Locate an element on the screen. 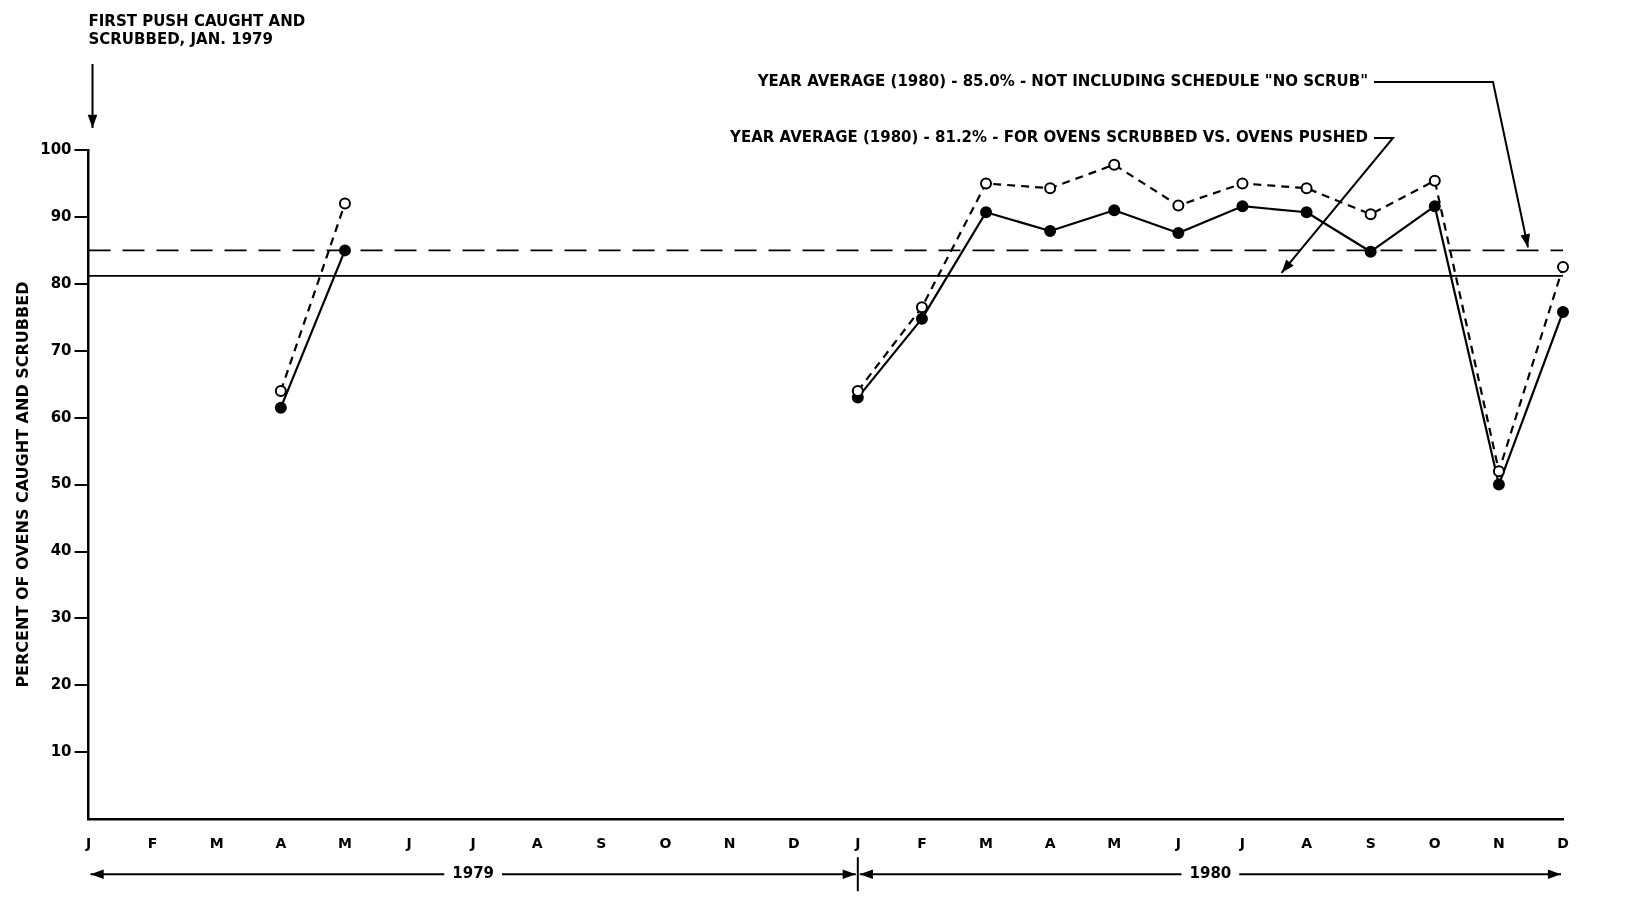 Image resolution: width=1633 pixels, height=901 pixels. y-tick-label: 50 is located at coordinates (61, 483).